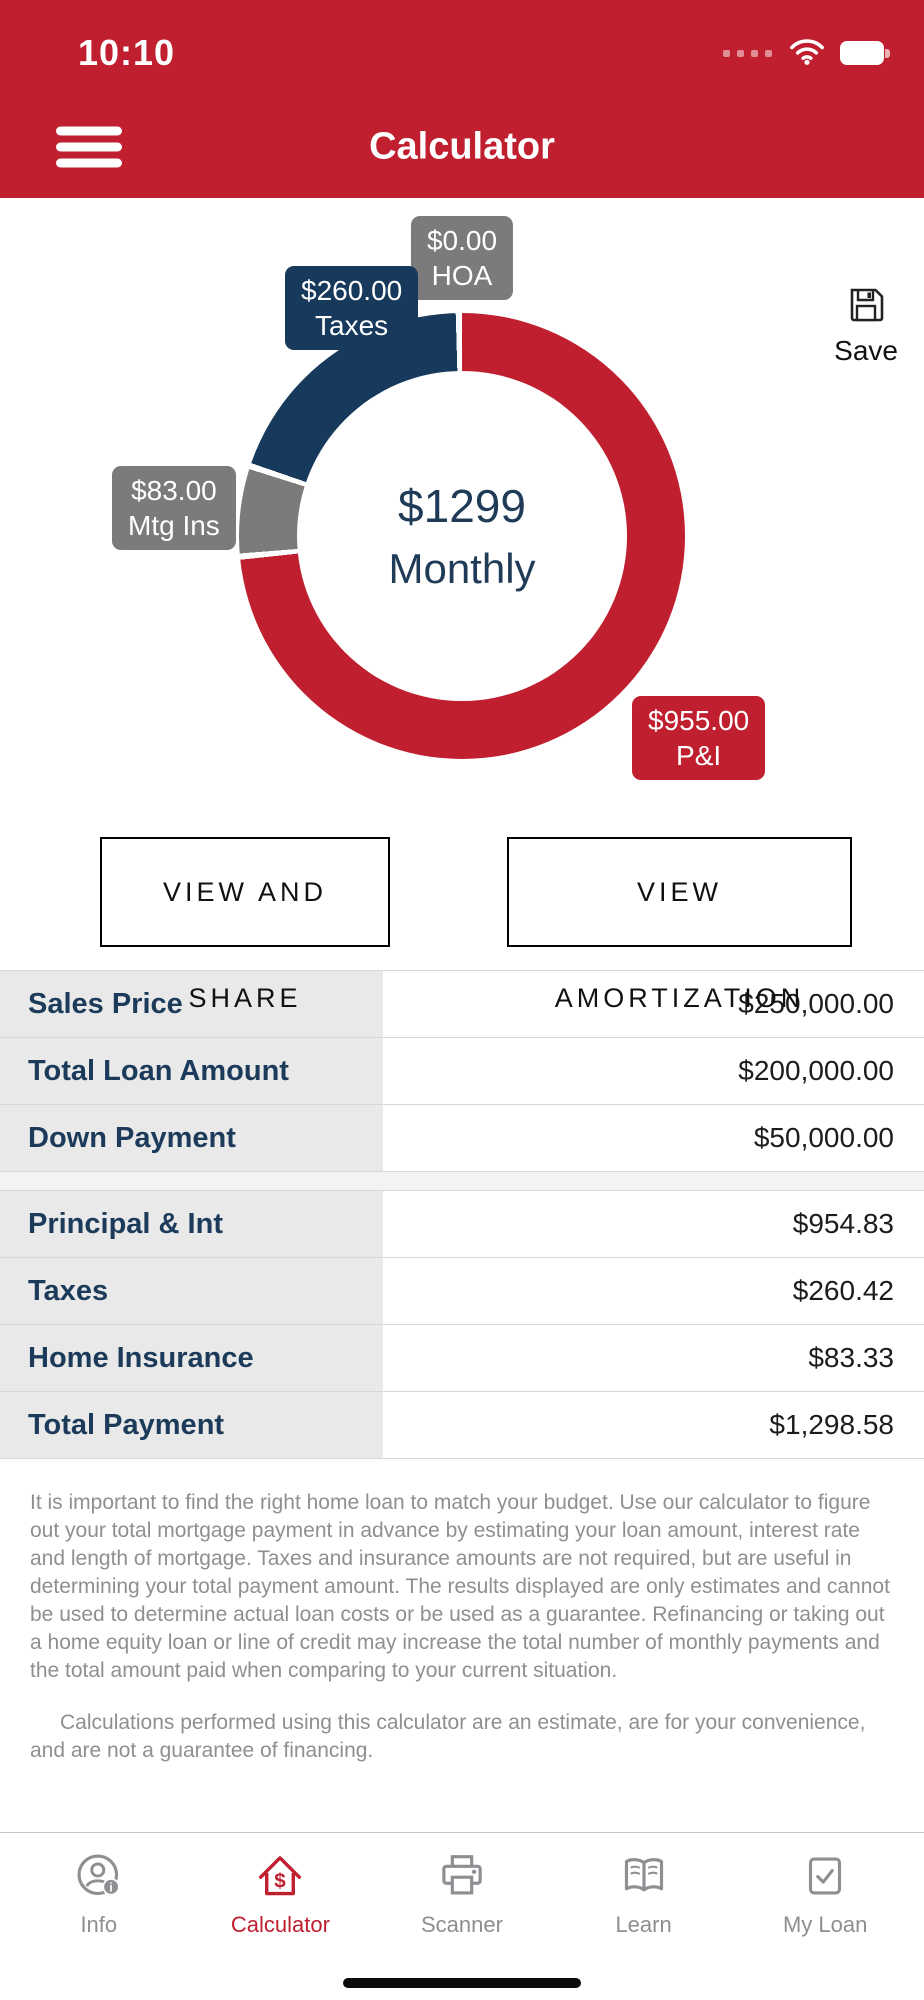  What do you see at coordinates (866, 310) in the screenshot?
I see `save-icon` at bounding box center [866, 310].